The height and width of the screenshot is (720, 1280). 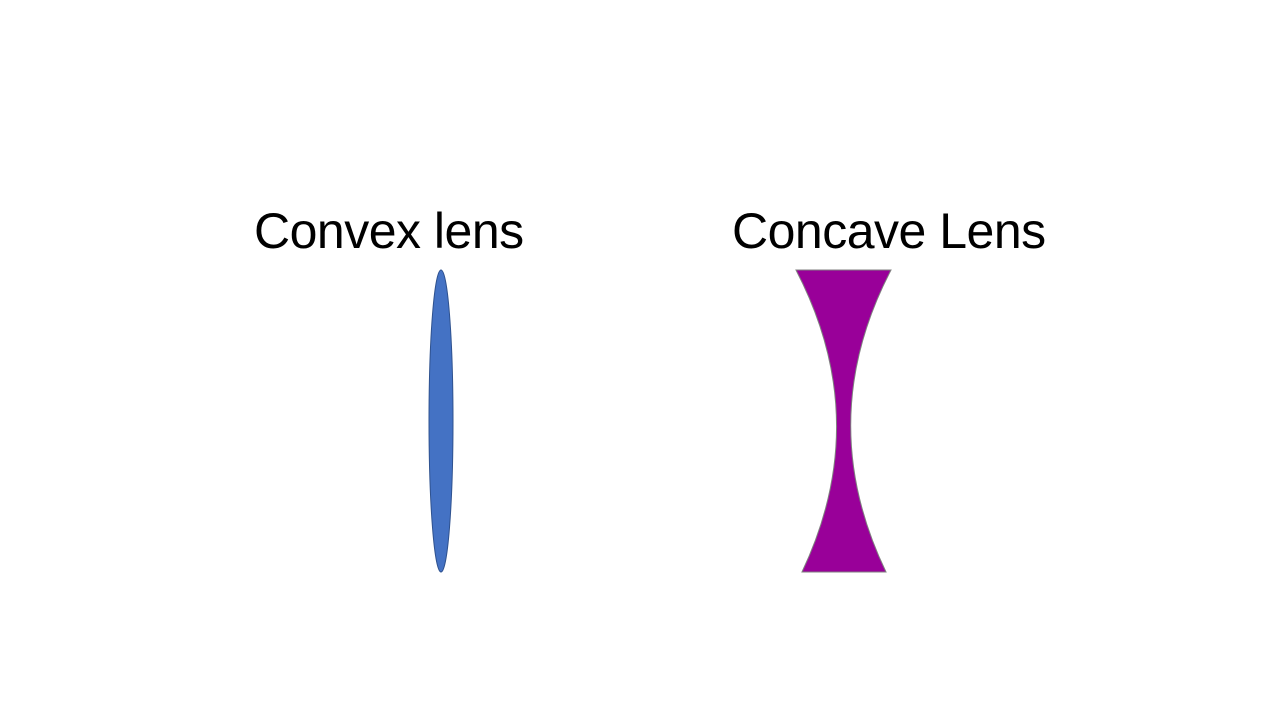 I want to click on concave-lens-label: Concave Lens, so click(x=889, y=231).